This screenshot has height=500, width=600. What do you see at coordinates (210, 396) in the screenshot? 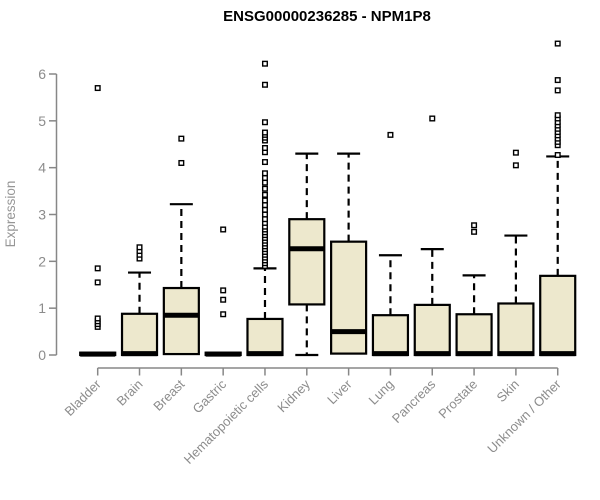
I see `x-tick-label: Gastric` at bounding box center [210, 396].